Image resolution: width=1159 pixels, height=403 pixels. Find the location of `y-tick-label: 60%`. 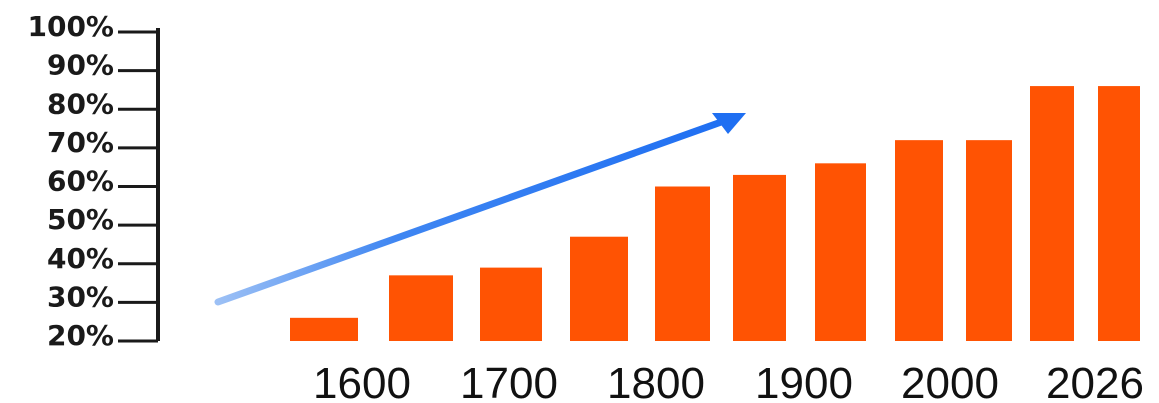

y-tick-label: 60% is located at coordinates (80, 181).